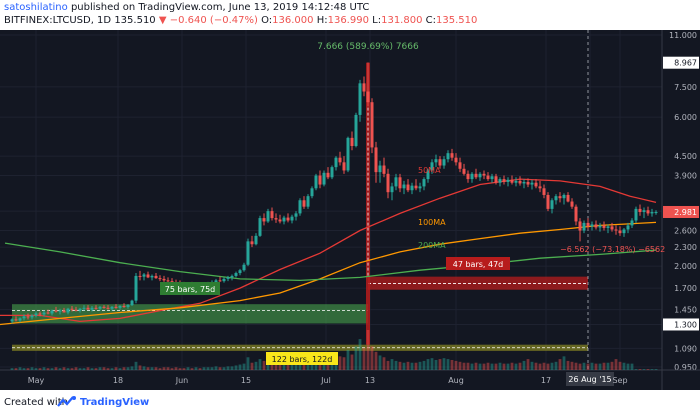 The image size is (700, 415). I want to click on x-tick-label: May, so click(36, 380).